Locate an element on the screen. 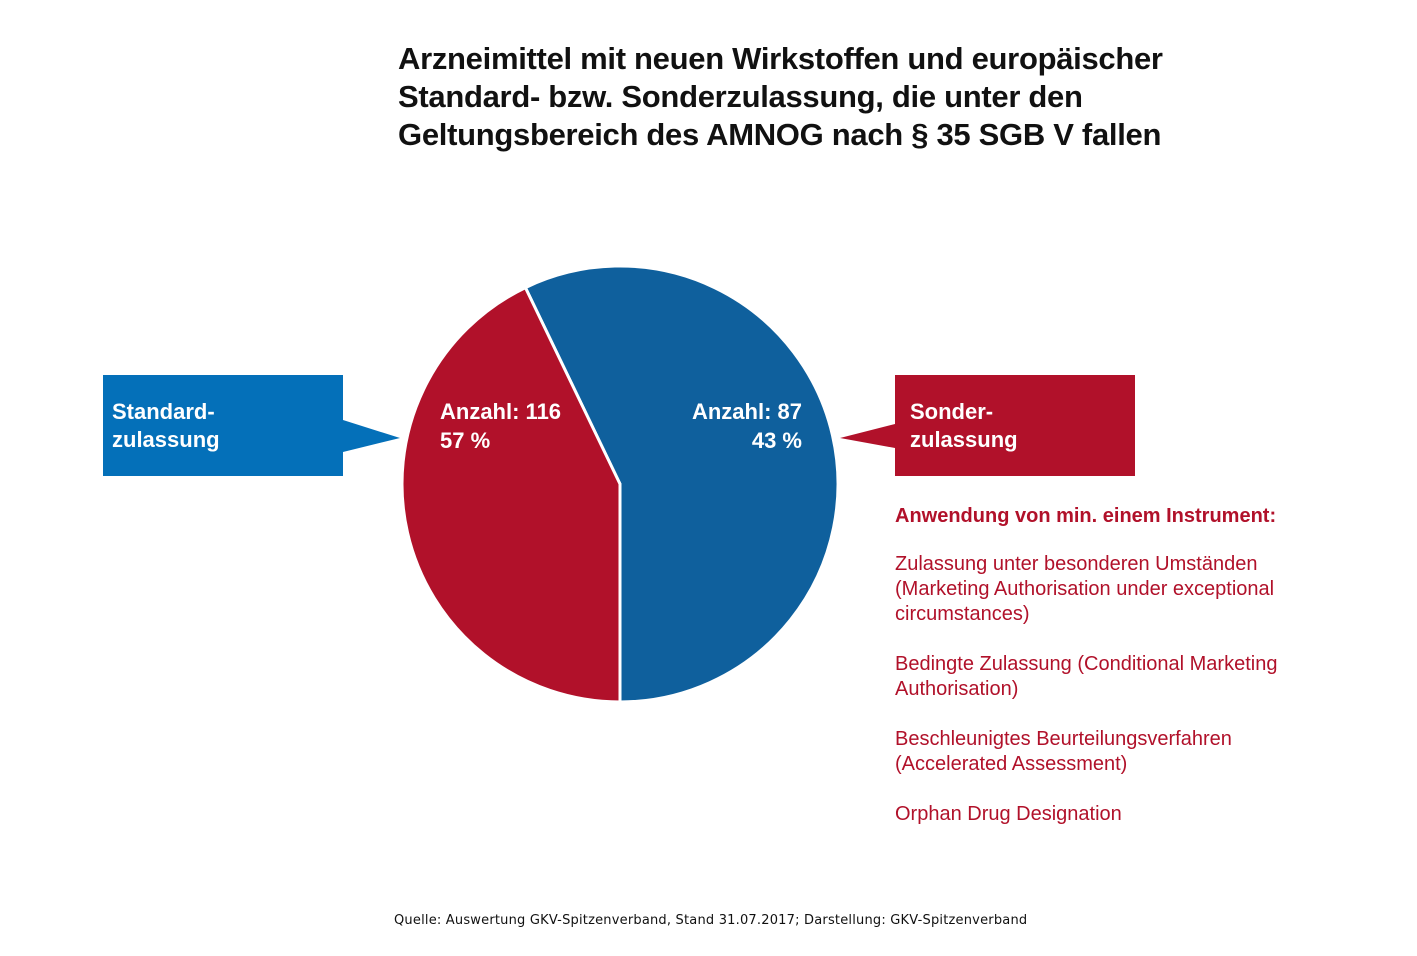 The width and height of the screenshot is (1417, 956). instrument-line: Orphan Drug Designation is located at coordinates (1008, 814).